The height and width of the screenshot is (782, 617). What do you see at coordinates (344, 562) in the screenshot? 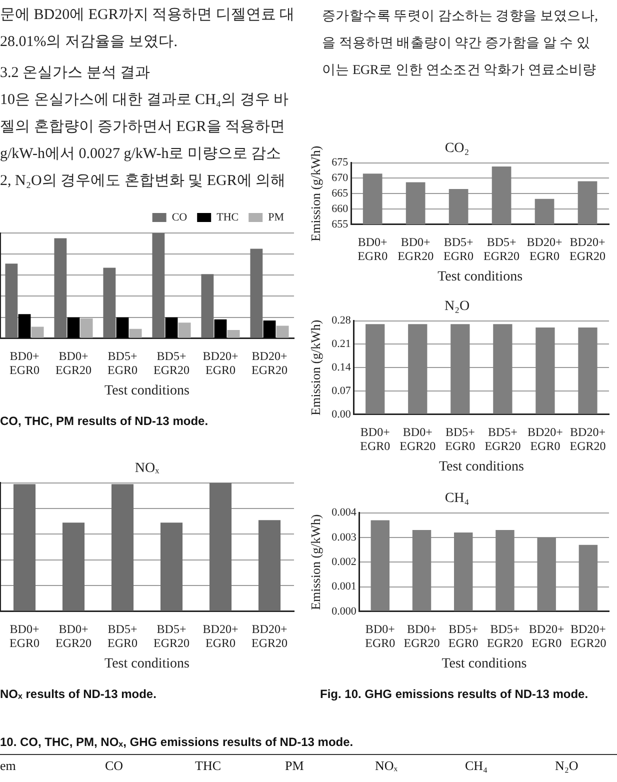
I see `y-tick-label: 0.002` at bounding box center [344, 562].